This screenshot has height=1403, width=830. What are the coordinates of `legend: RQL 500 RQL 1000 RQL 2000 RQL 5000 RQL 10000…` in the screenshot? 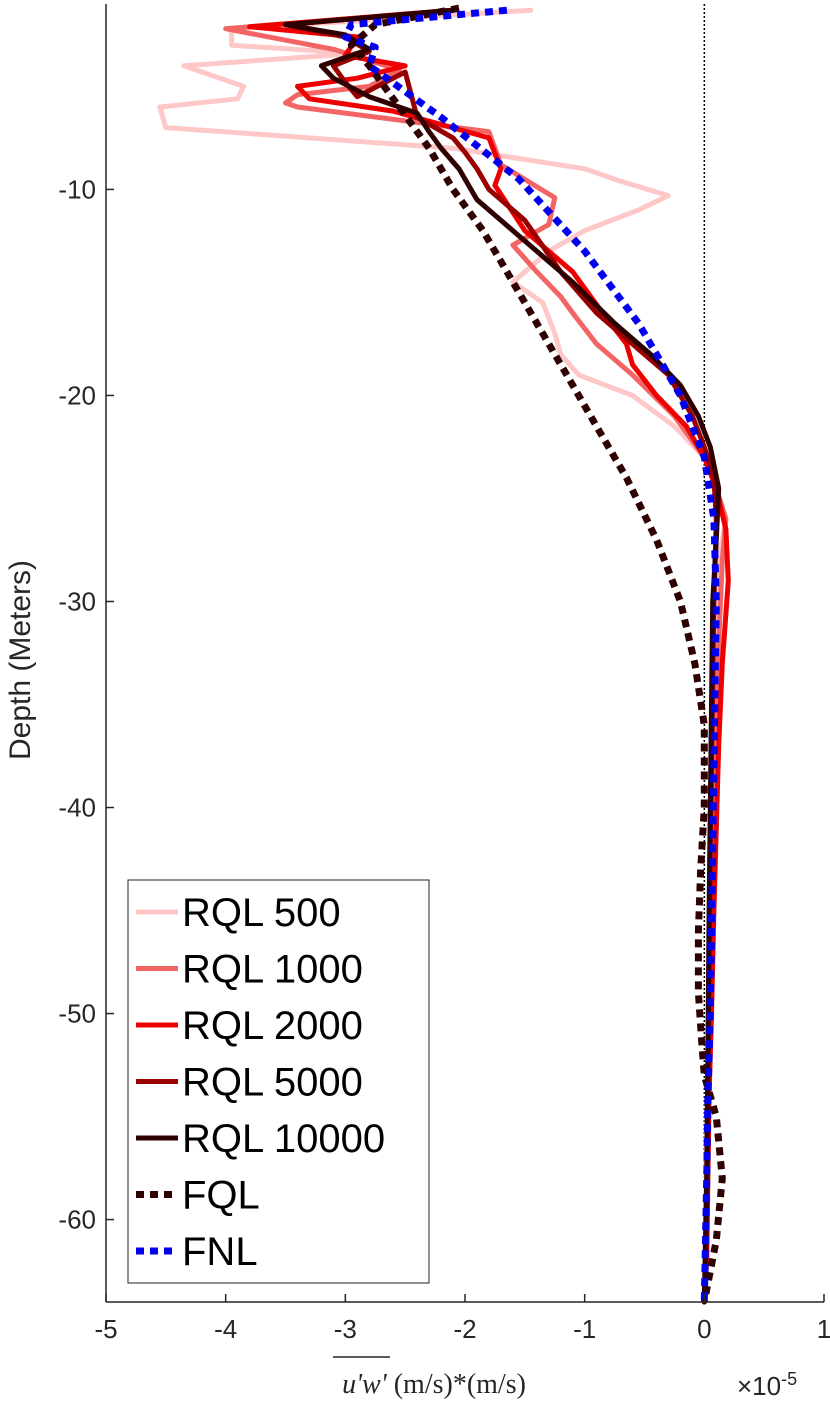 It's located at (278, 1081).